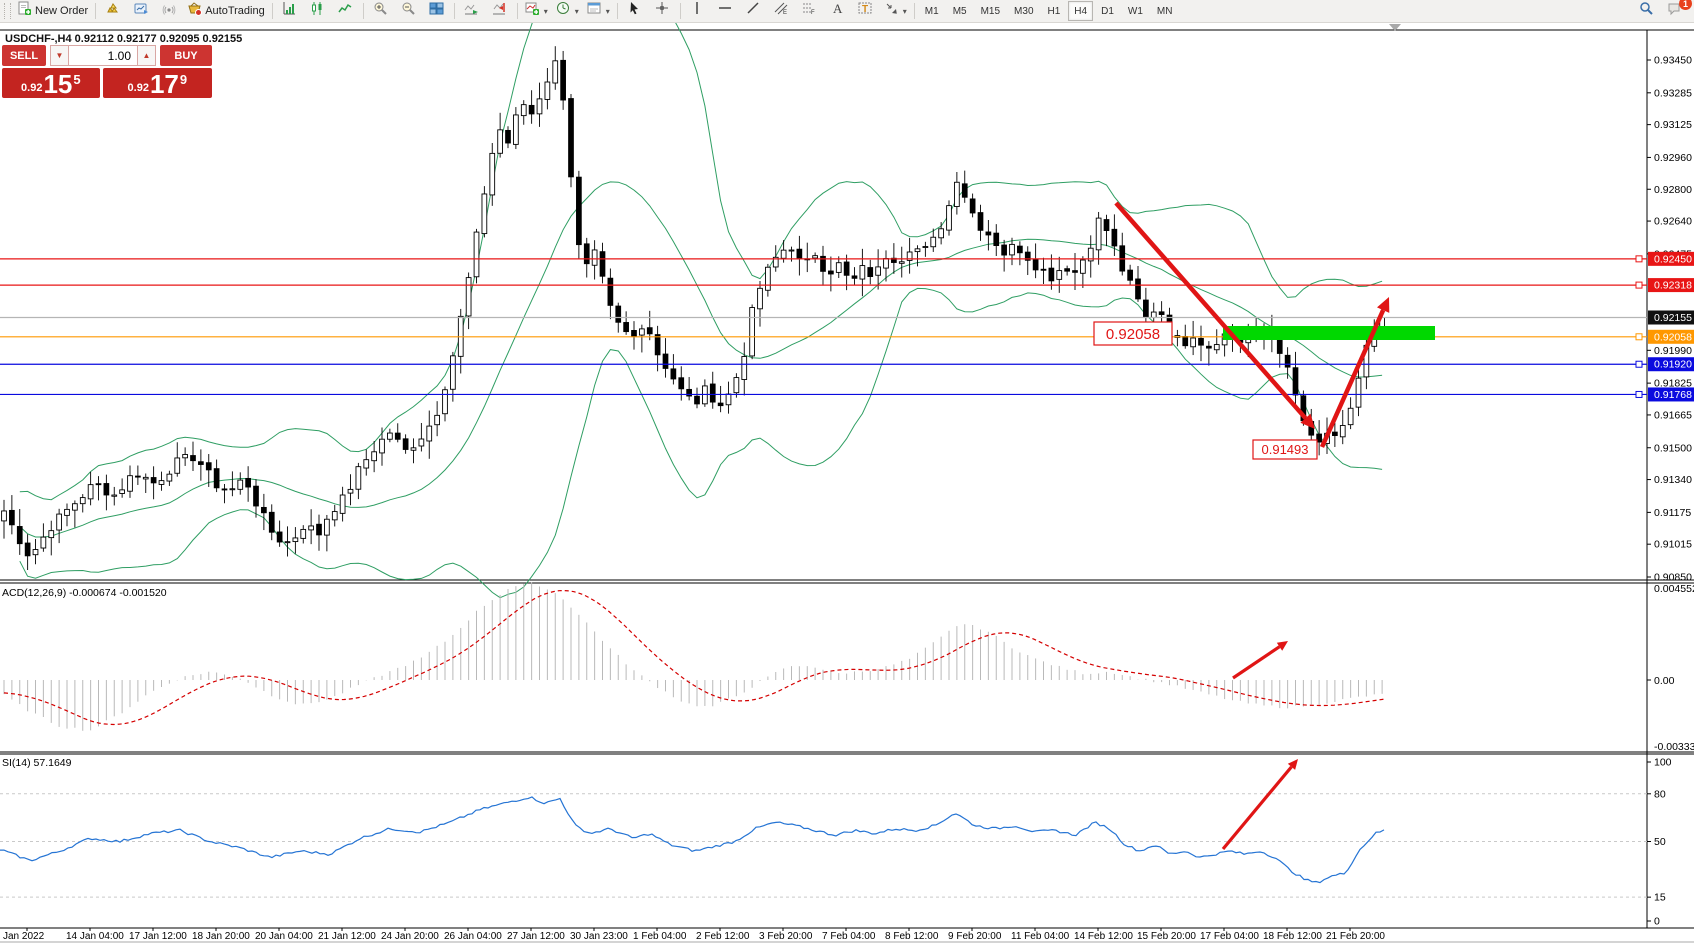  What do you see at coordinates (990, 11) in the screenshot?
I see `timeframe-button-m15: M15` at bounding box center [990, 11].